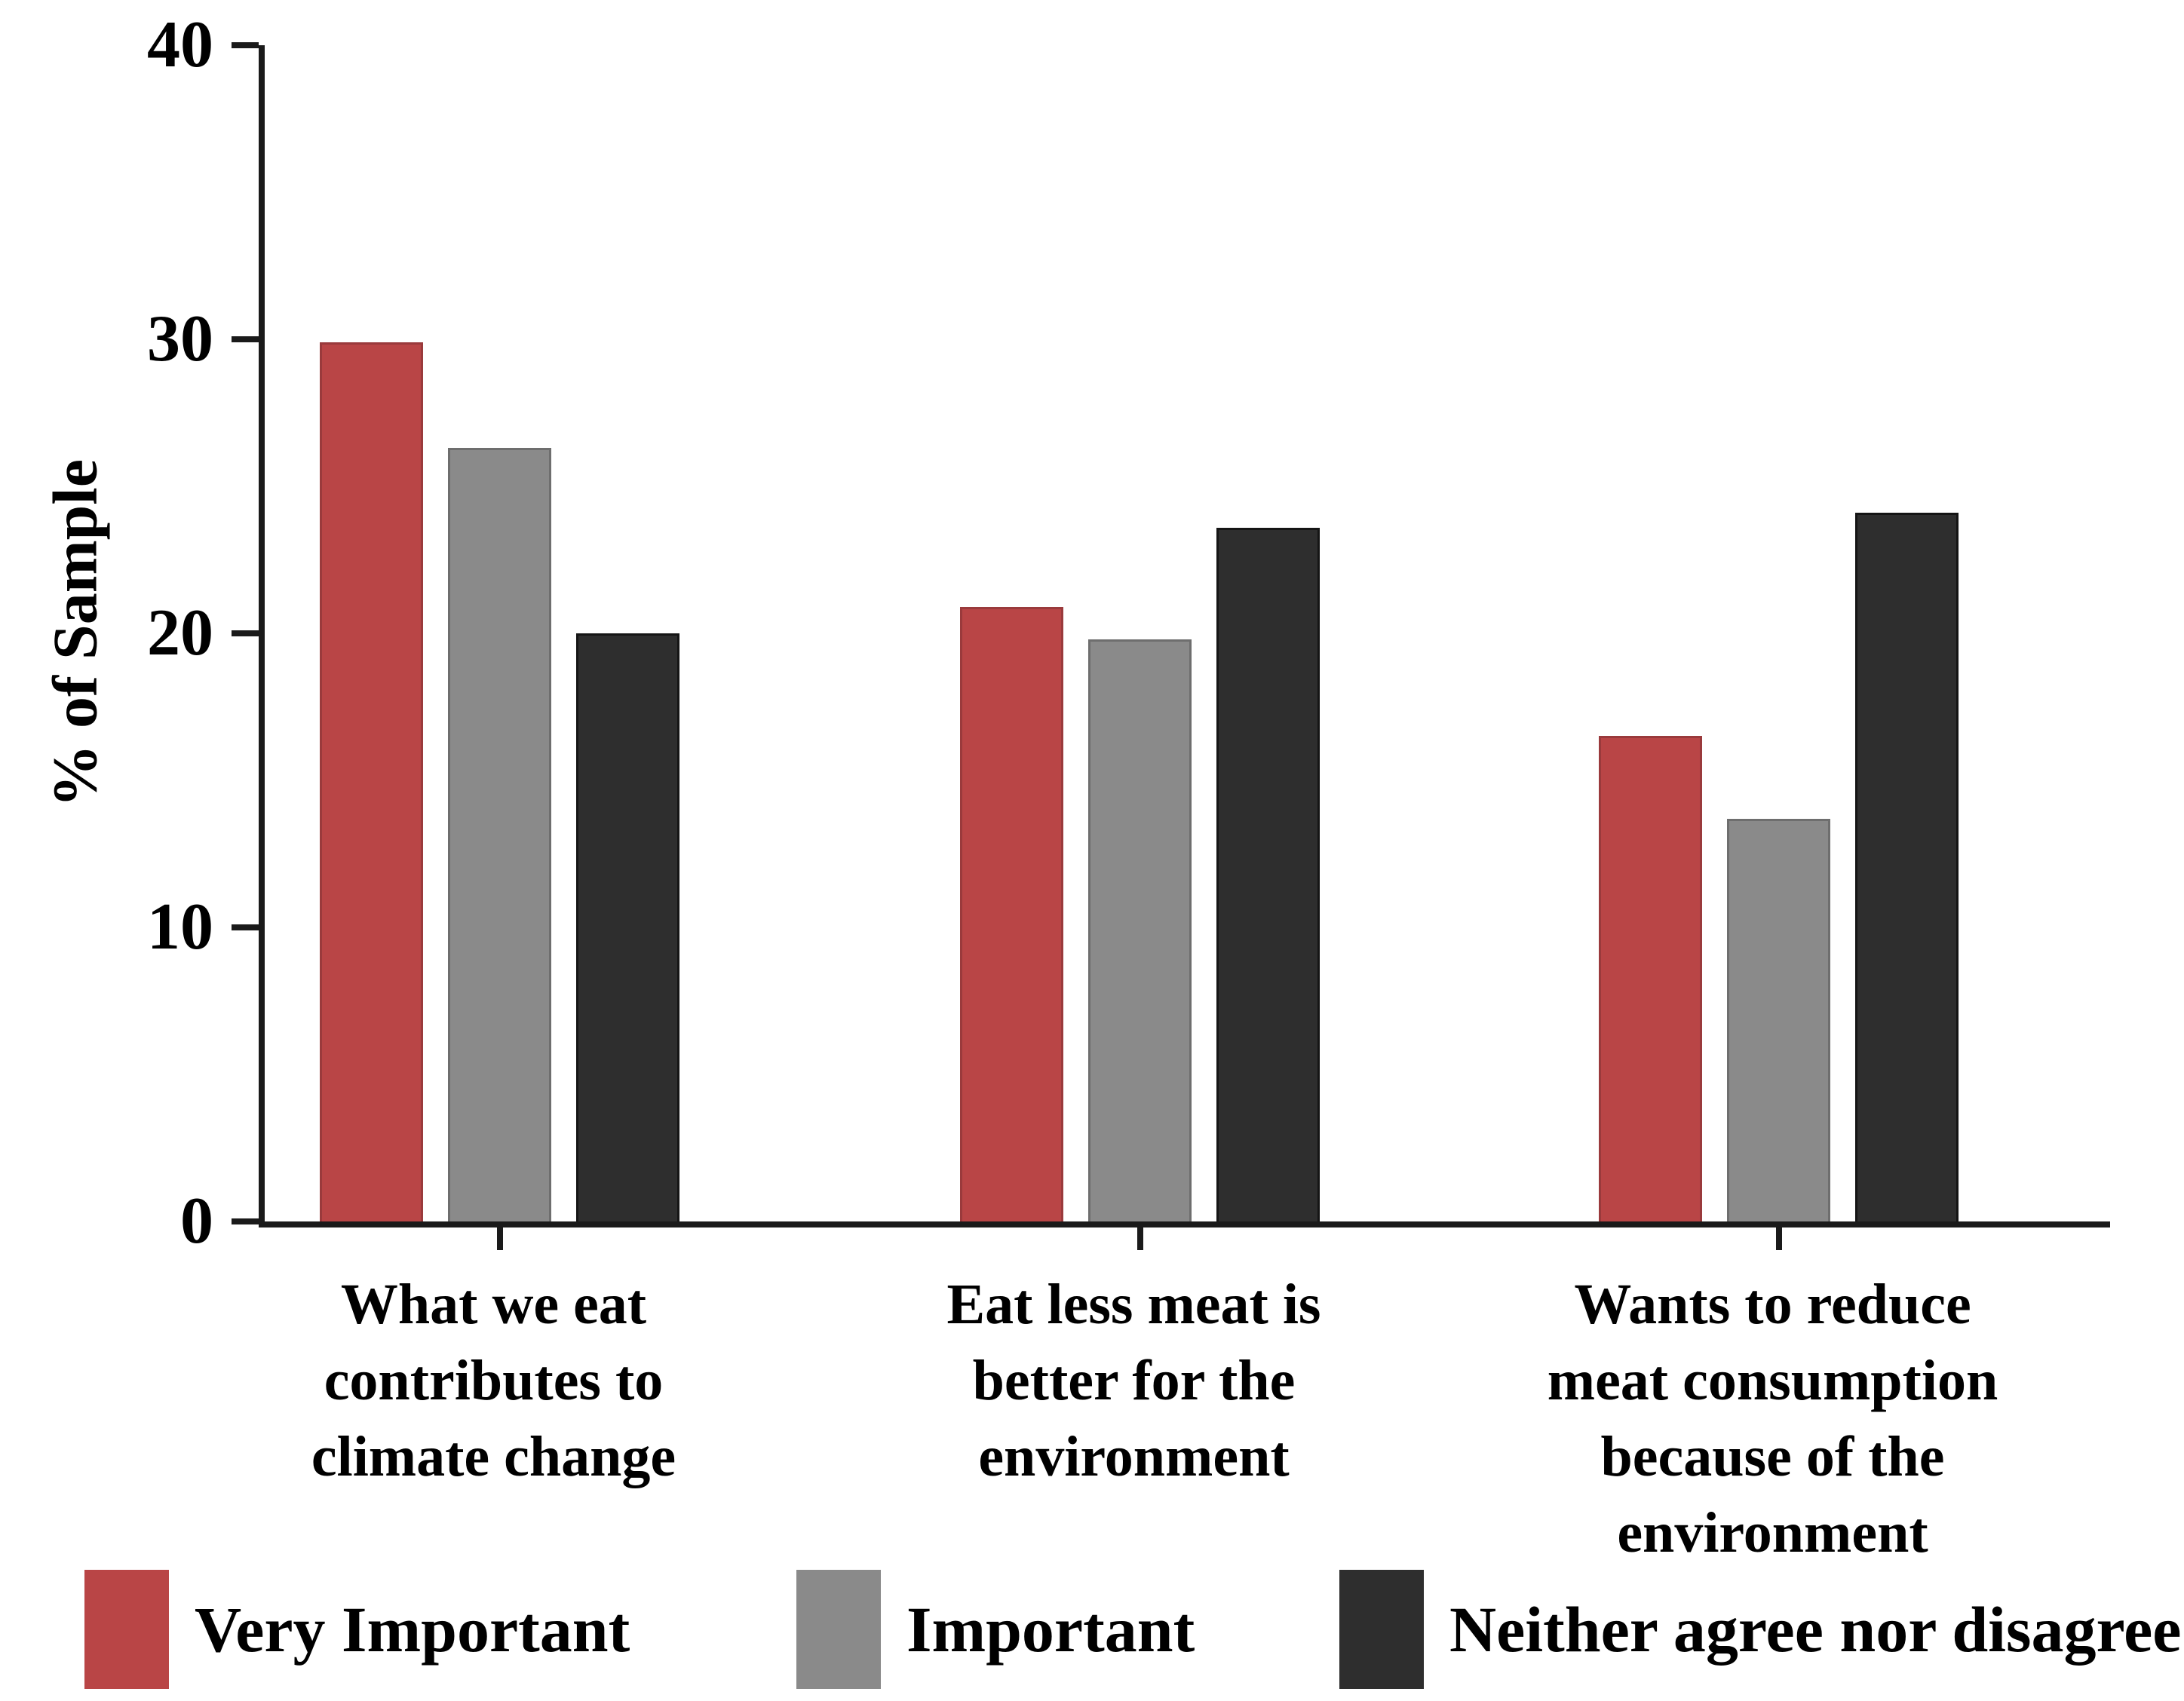 The image size is (2184, 1701). I want to click on legend-swatch-neither-agree-nor-disagree, so click(1381, 1630).